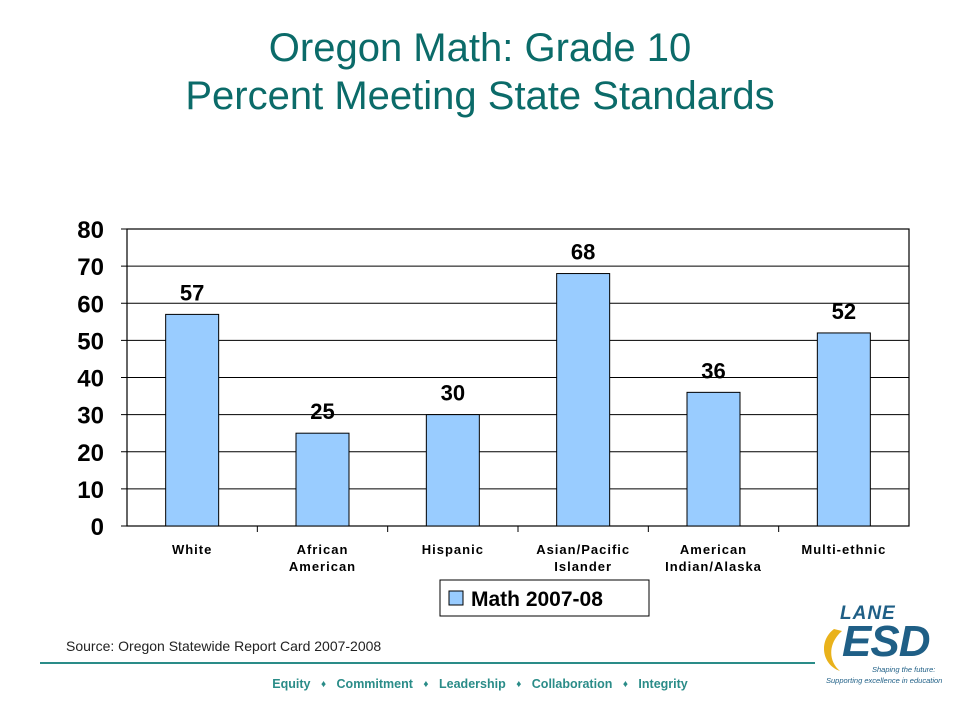  Describe the element at coordinates (832, 650) in the screenshot. I see `swoosh-icon` at that location.